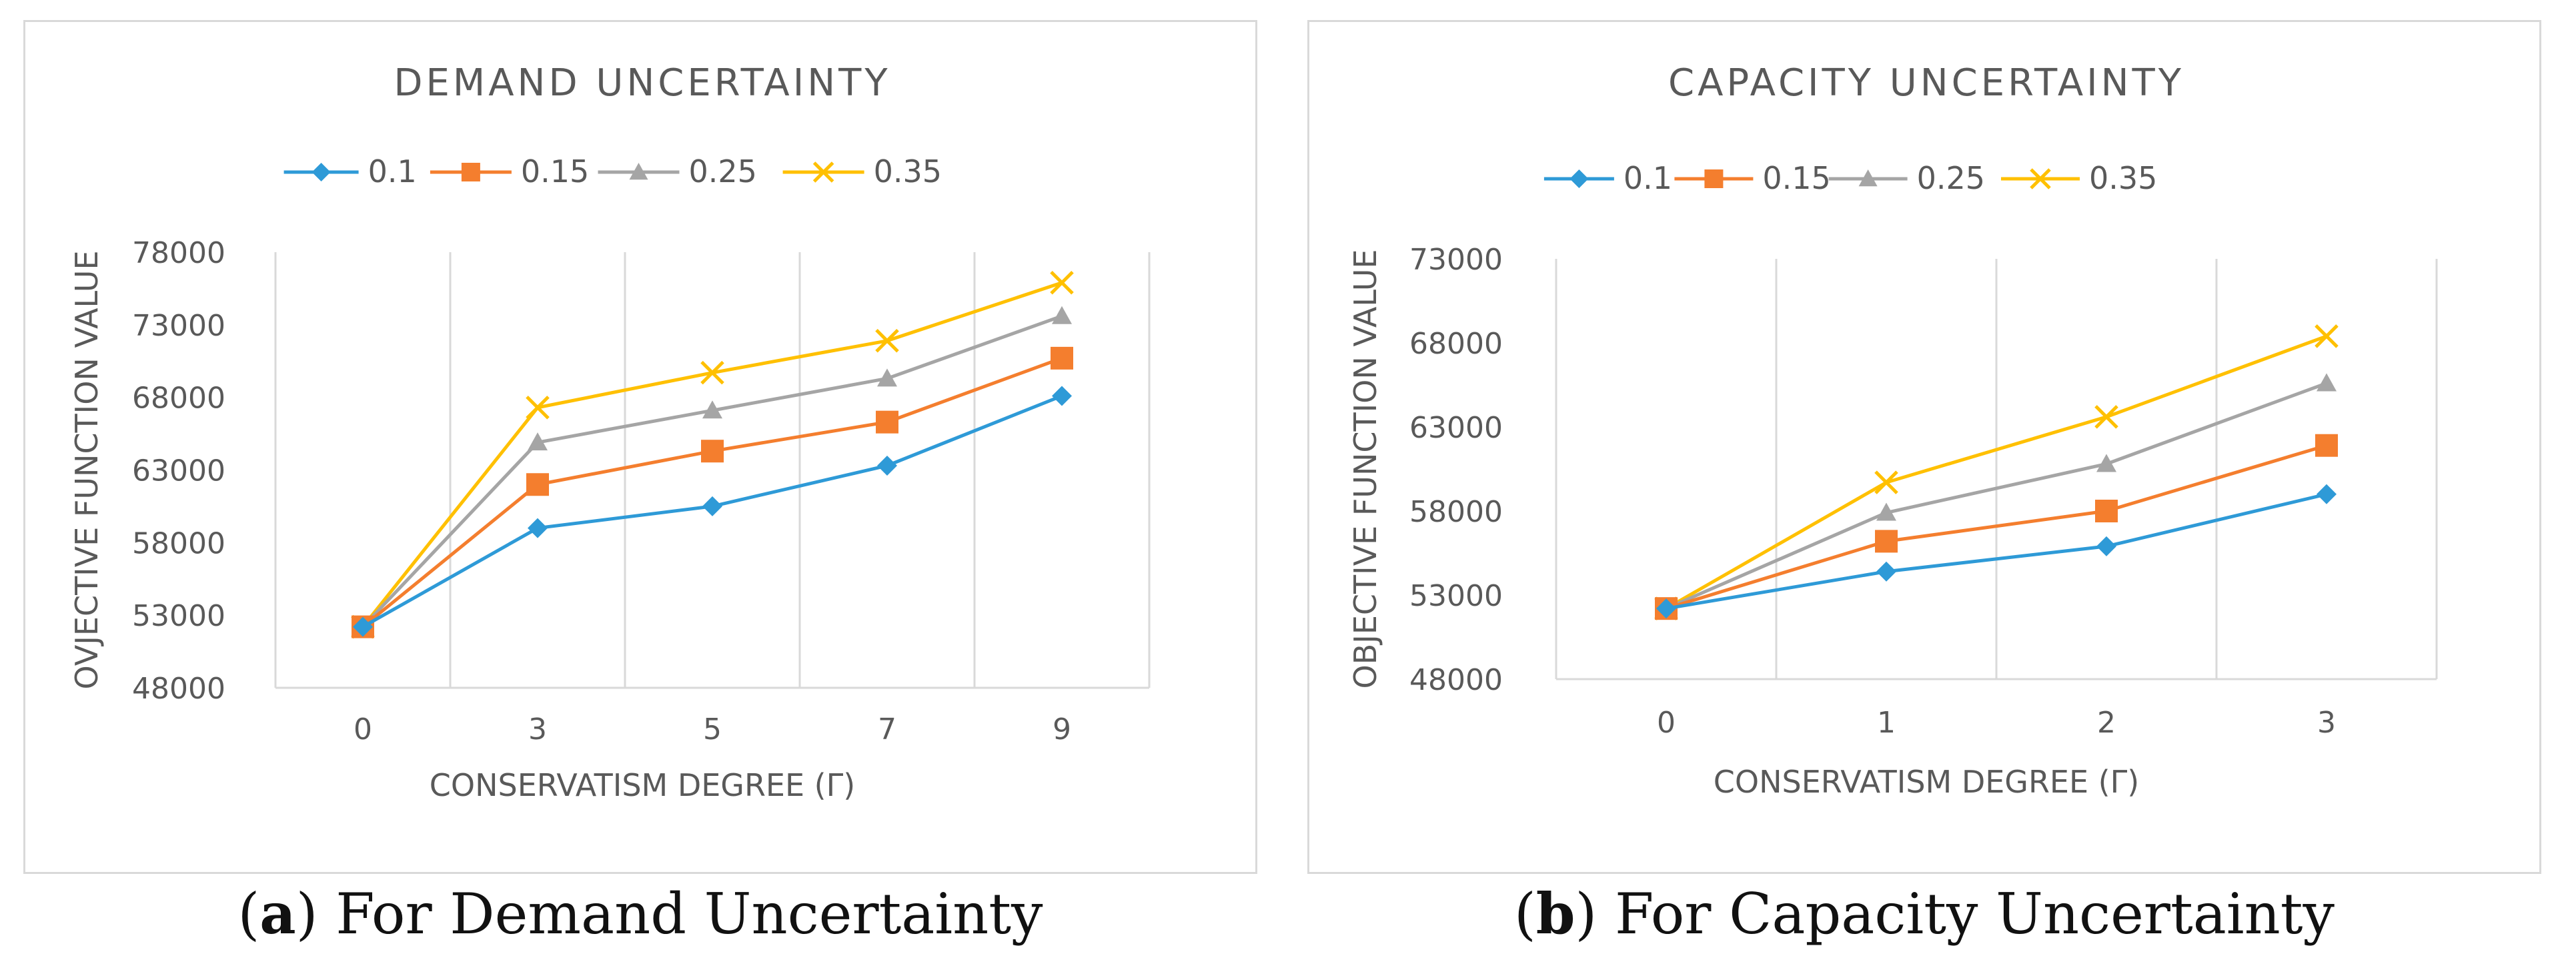 Image resolution: width=2576 pixels, height=968 pixels. I want to click on capacity-legend-label-1: 0.15, so click(1796, 178).